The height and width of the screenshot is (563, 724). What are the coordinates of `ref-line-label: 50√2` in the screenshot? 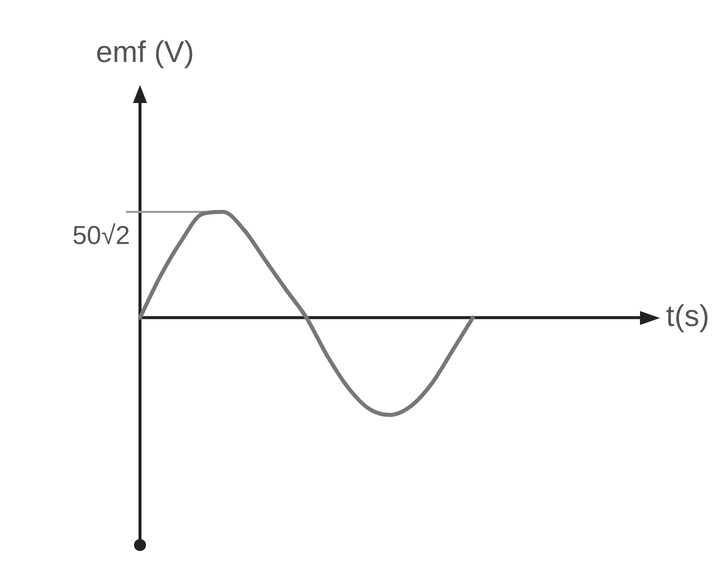 It's located at (101, 235).